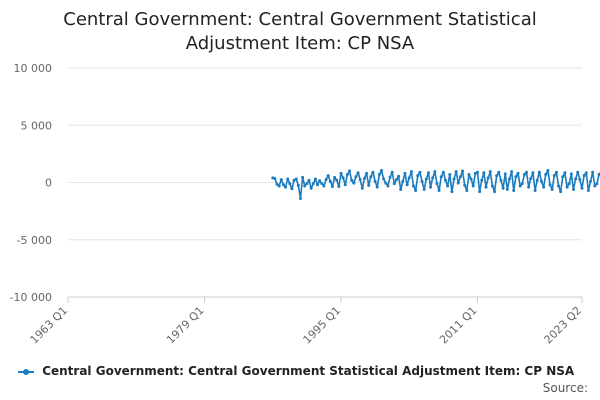  I want to click on x-tick-label: 1979 Q1, so click(185, 325).